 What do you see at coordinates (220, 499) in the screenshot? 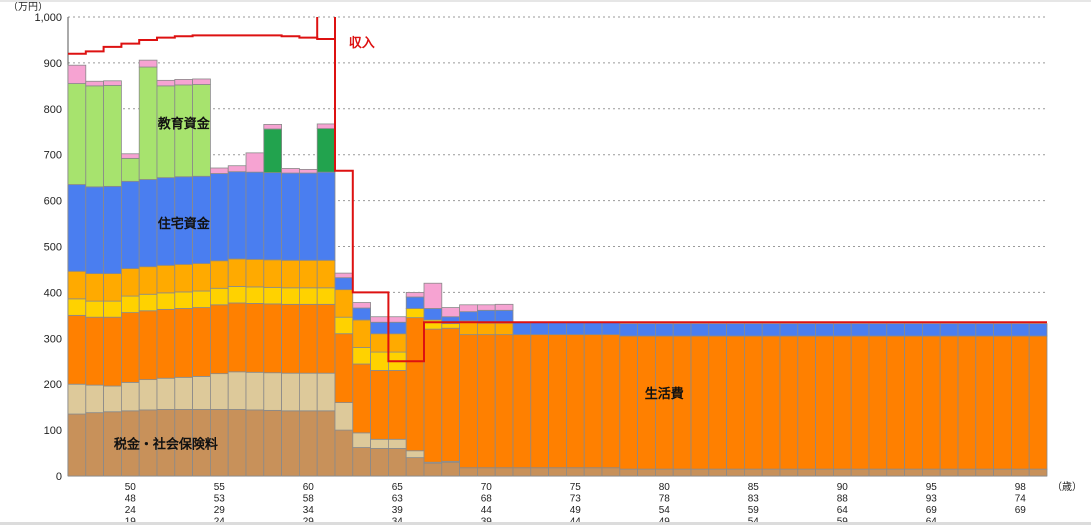
I see `x-tick-label: 53` at bounding box center [220, 499].